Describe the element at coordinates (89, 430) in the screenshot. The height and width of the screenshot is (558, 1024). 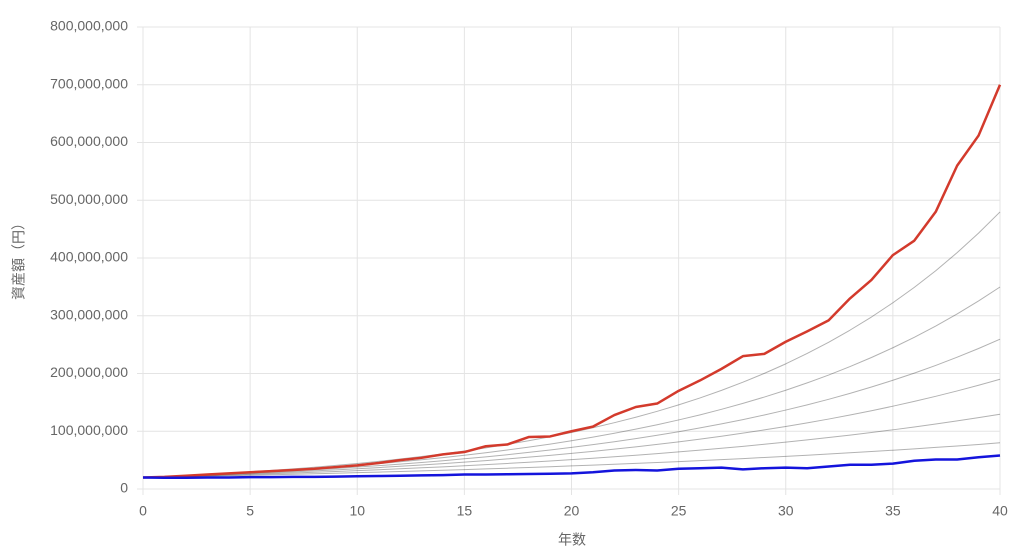
I see `y-tick-label: 100,000,000` at that location.